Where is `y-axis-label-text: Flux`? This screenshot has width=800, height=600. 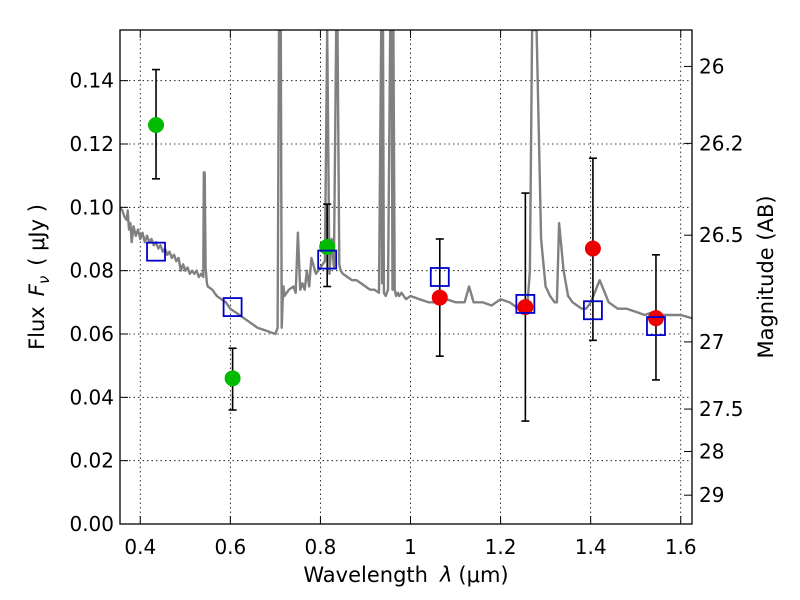
y-axis-label-text: Flux is located at coordinates (37, 328).